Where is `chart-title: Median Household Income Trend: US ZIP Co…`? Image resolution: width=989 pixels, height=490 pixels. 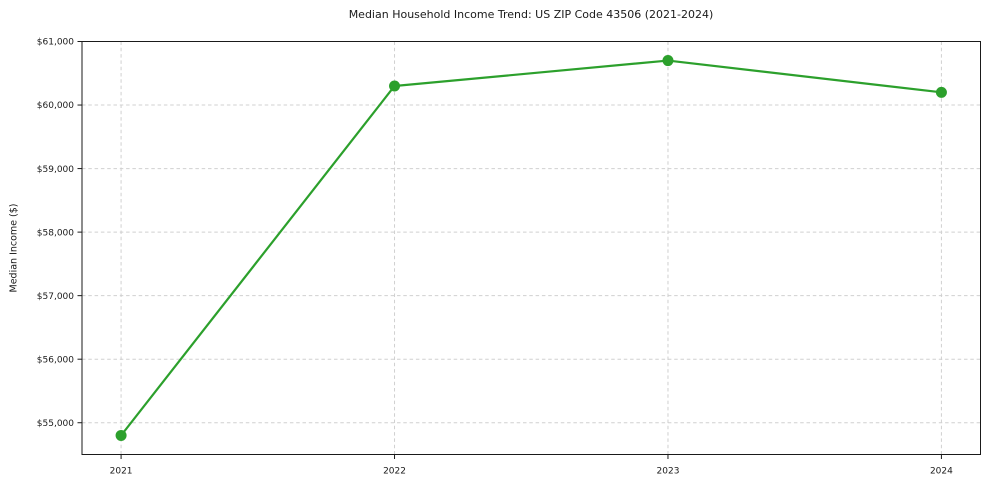 chart-title: Median Household Income Trend: US ZIP Co… is located at coordinates (531, 14).